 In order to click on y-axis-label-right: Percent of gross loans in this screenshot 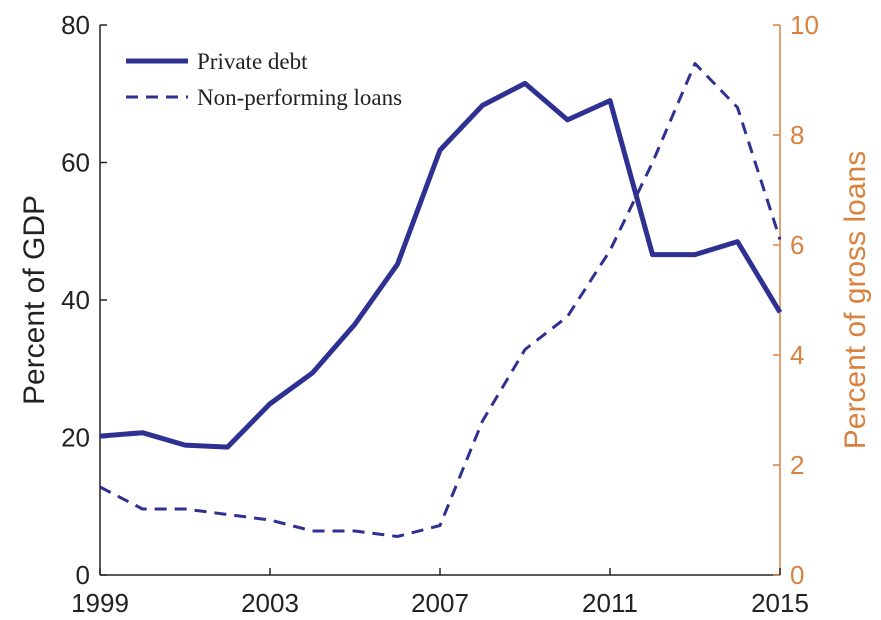, I will do `click(855, 300)`.